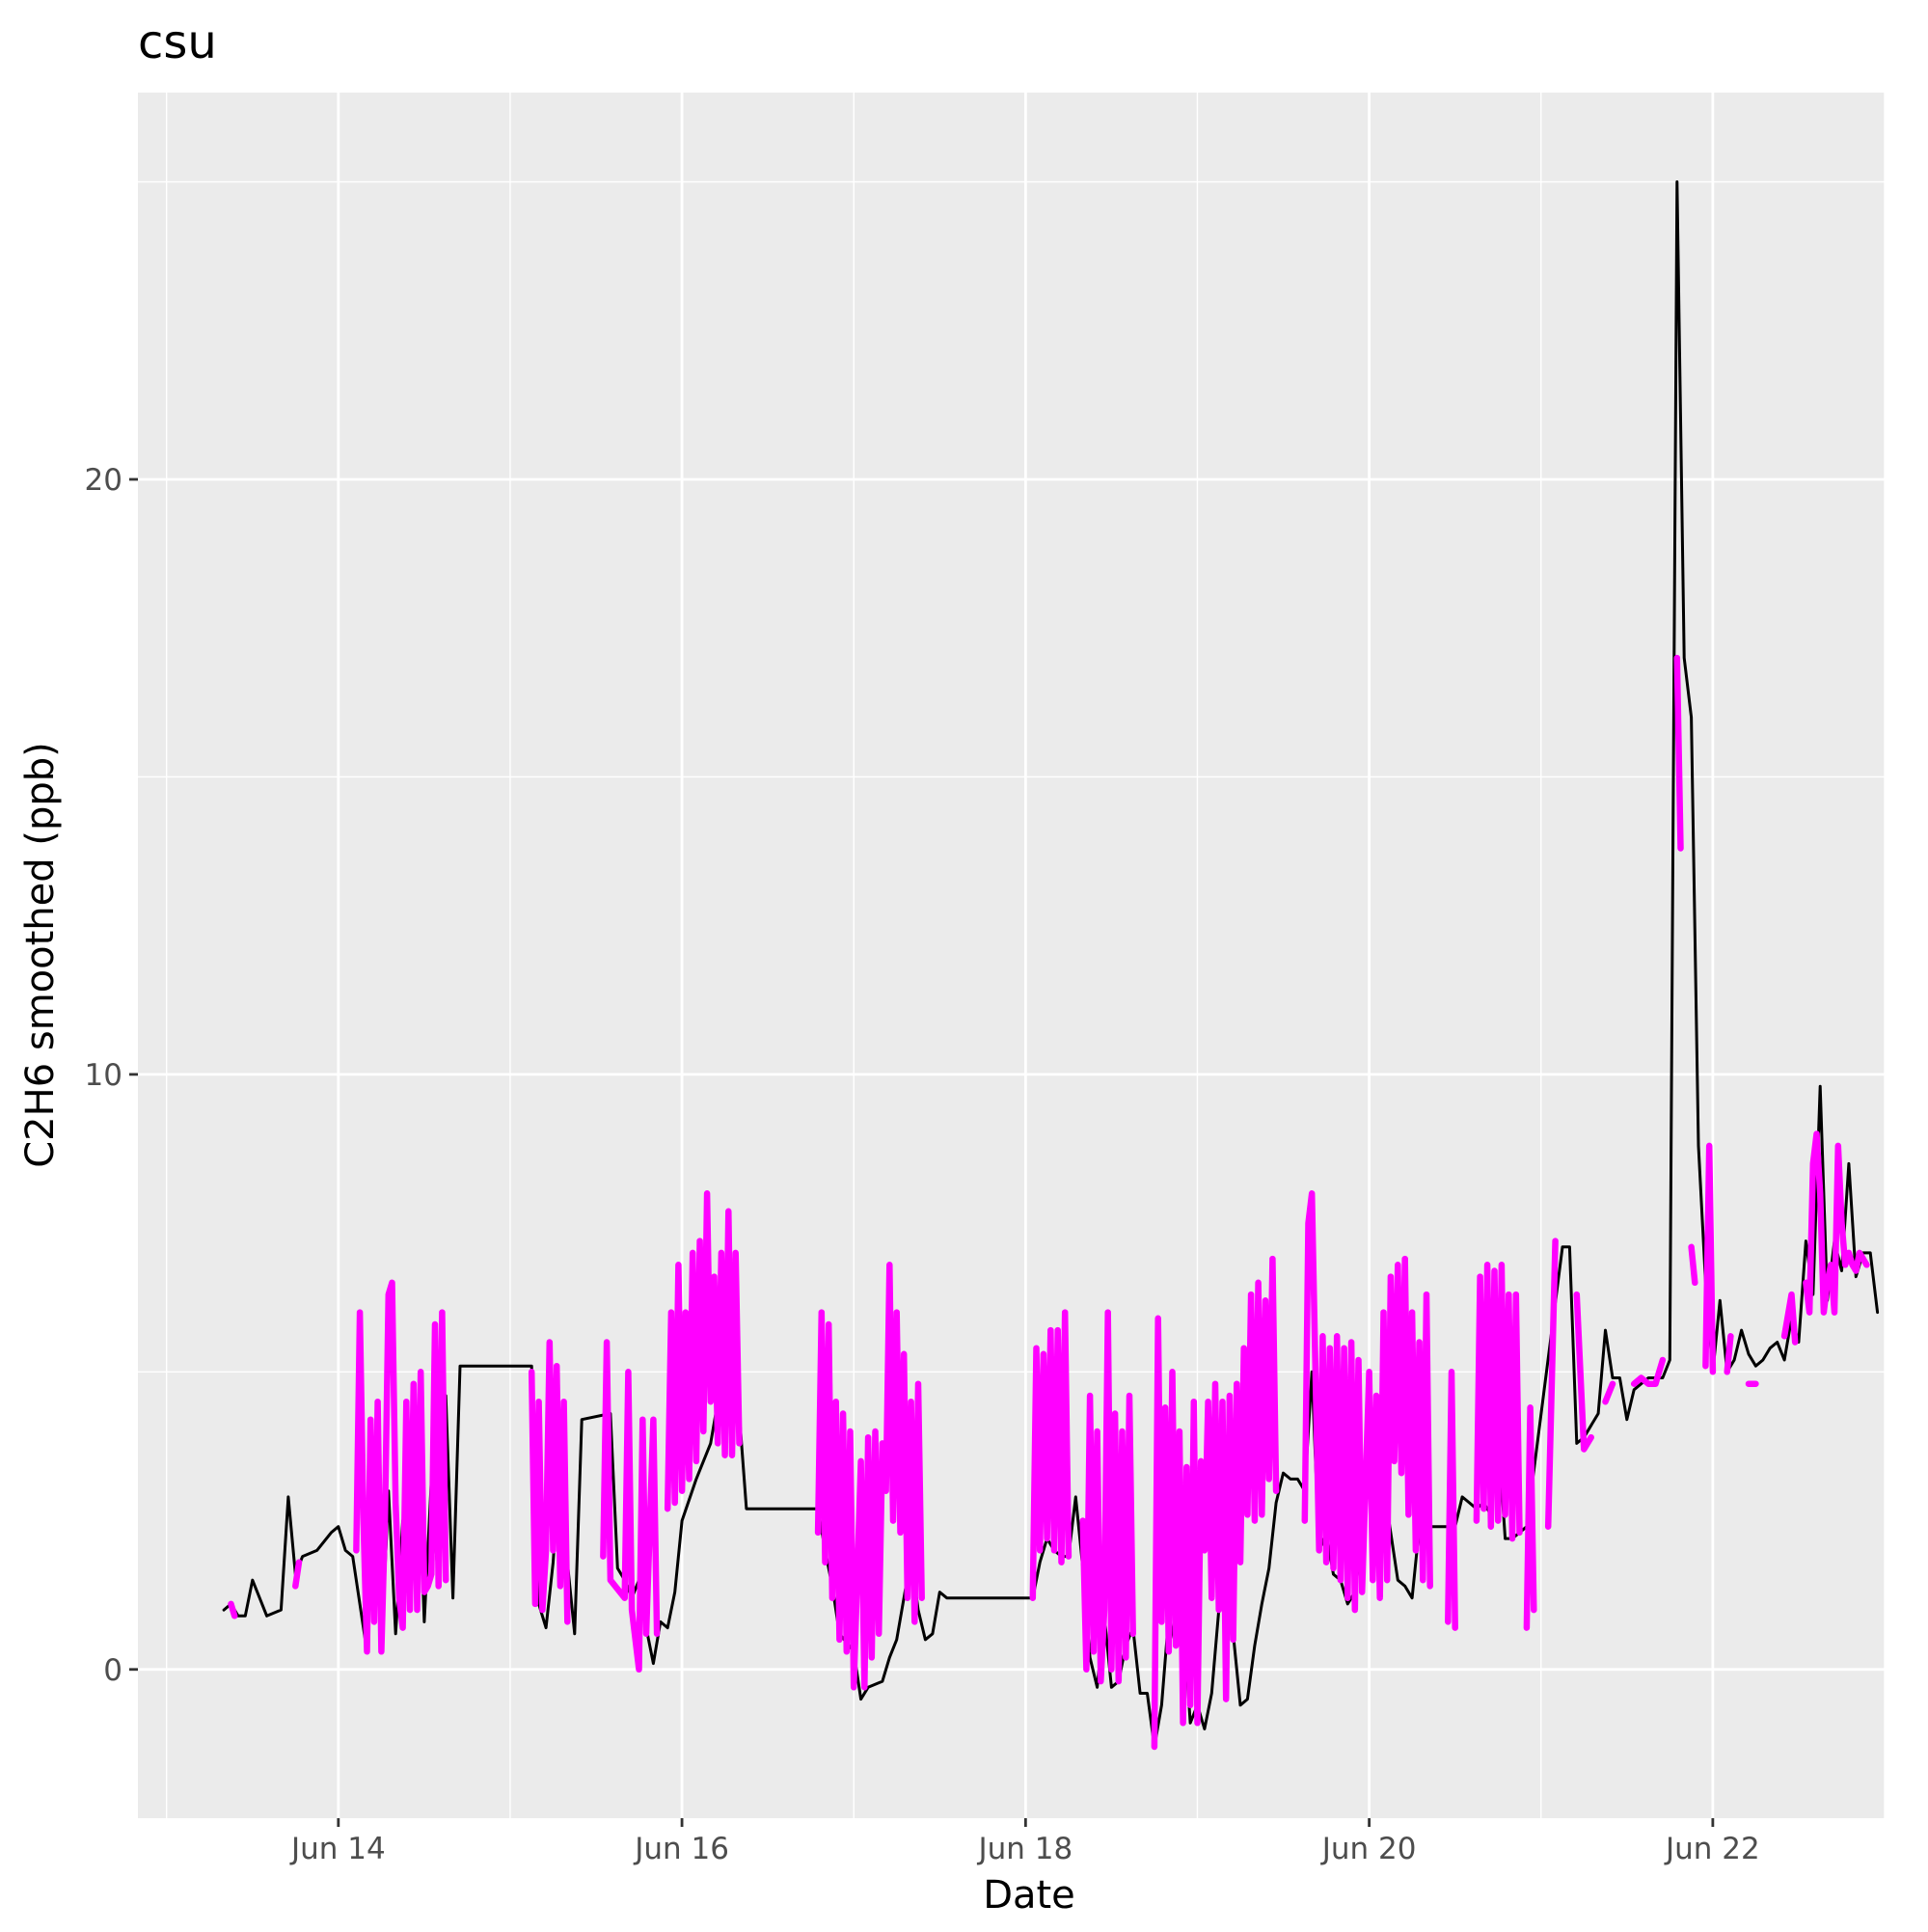 This screenshot has width=1928, height=1932. Describe the element at coordinates (681, 1849) in the screenshot. I see `x-tick-label: Jun 16` at that location.